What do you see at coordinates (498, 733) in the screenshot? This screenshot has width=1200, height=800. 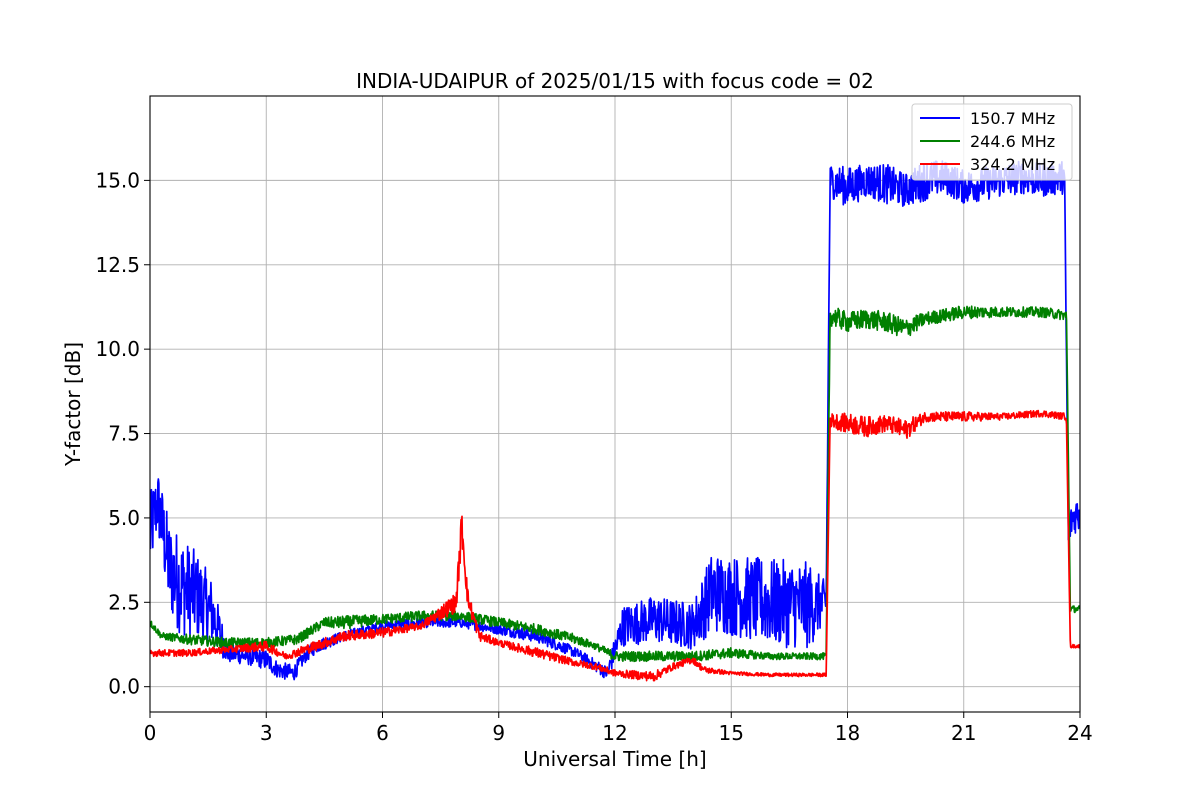 I see `x-tick-label: 9` at bounding box center [498, 733].